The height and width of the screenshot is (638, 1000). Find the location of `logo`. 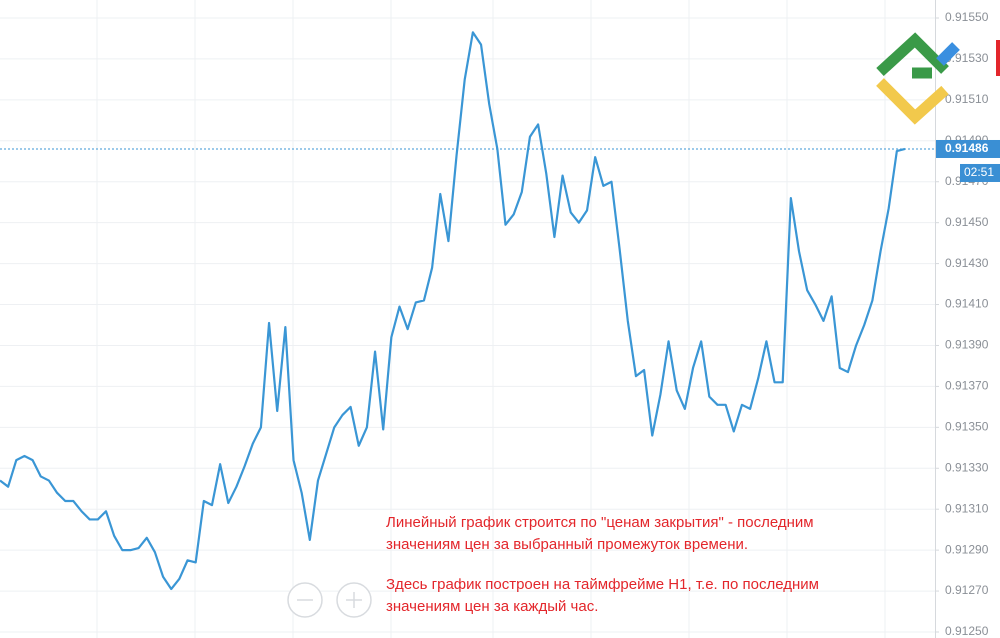

logo is located at coordinates (918, 78).